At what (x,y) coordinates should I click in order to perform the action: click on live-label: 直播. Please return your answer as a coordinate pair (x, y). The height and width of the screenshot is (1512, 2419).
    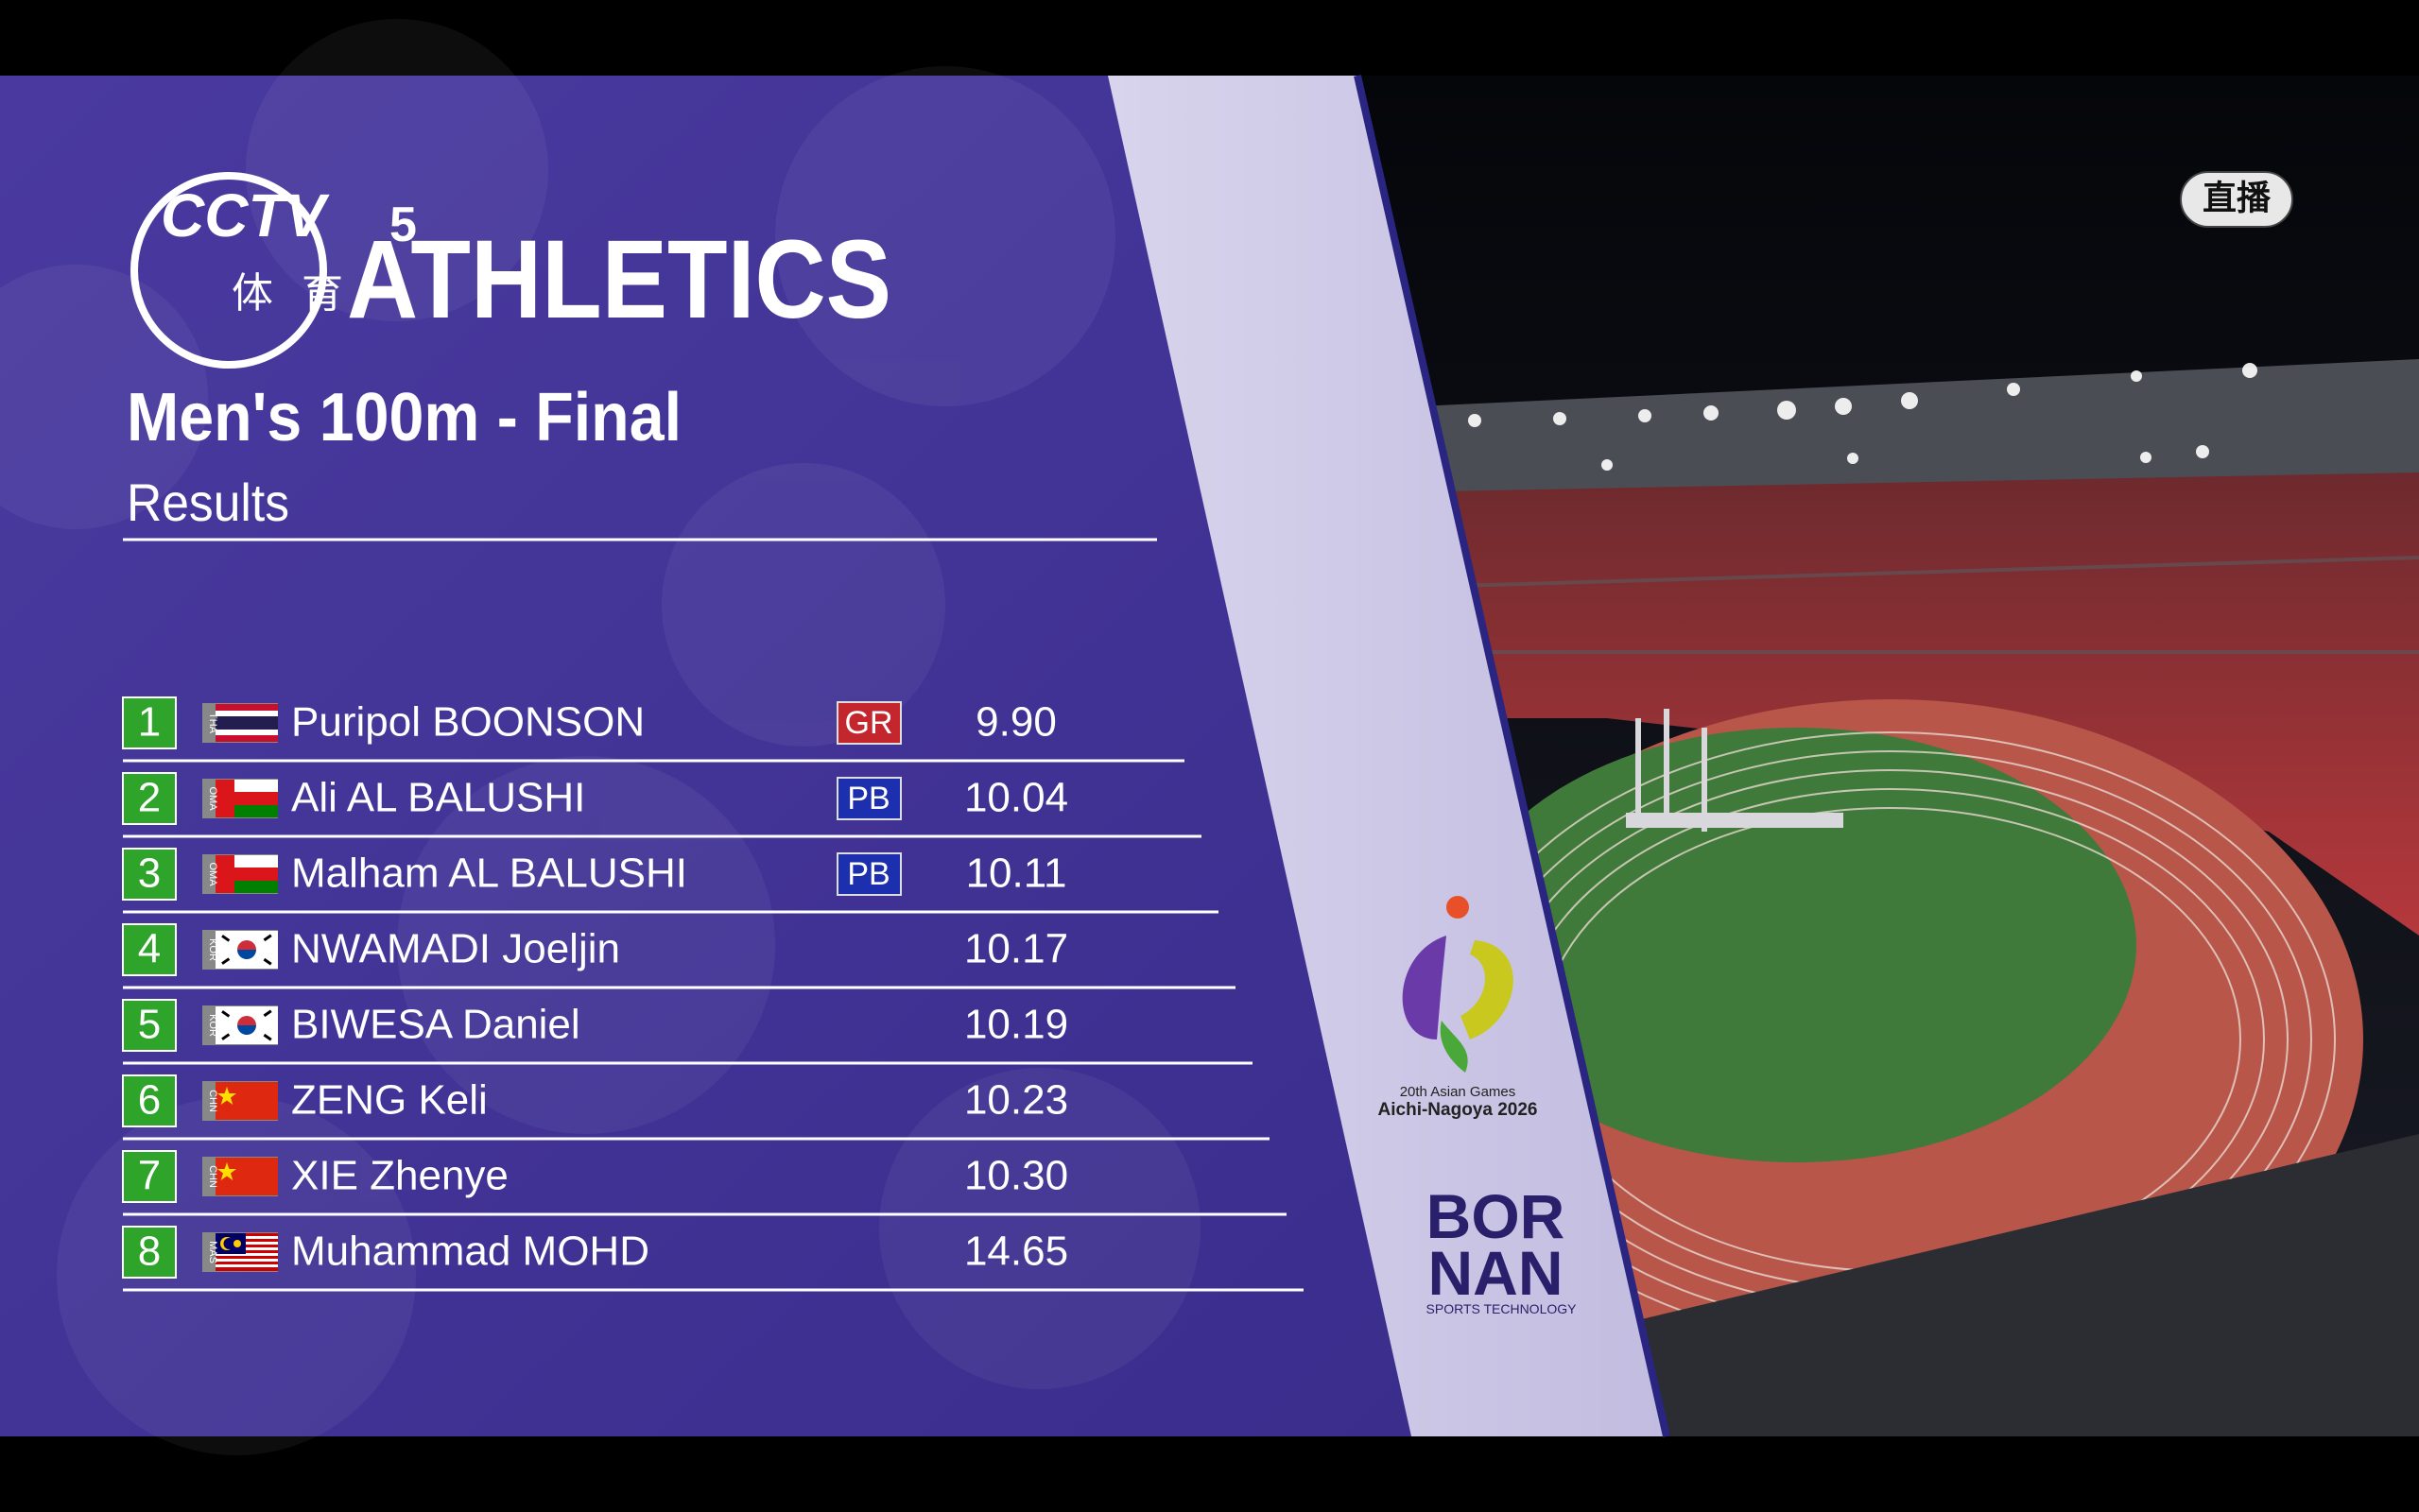
    Looking at the image, I should click on (2237, 198).